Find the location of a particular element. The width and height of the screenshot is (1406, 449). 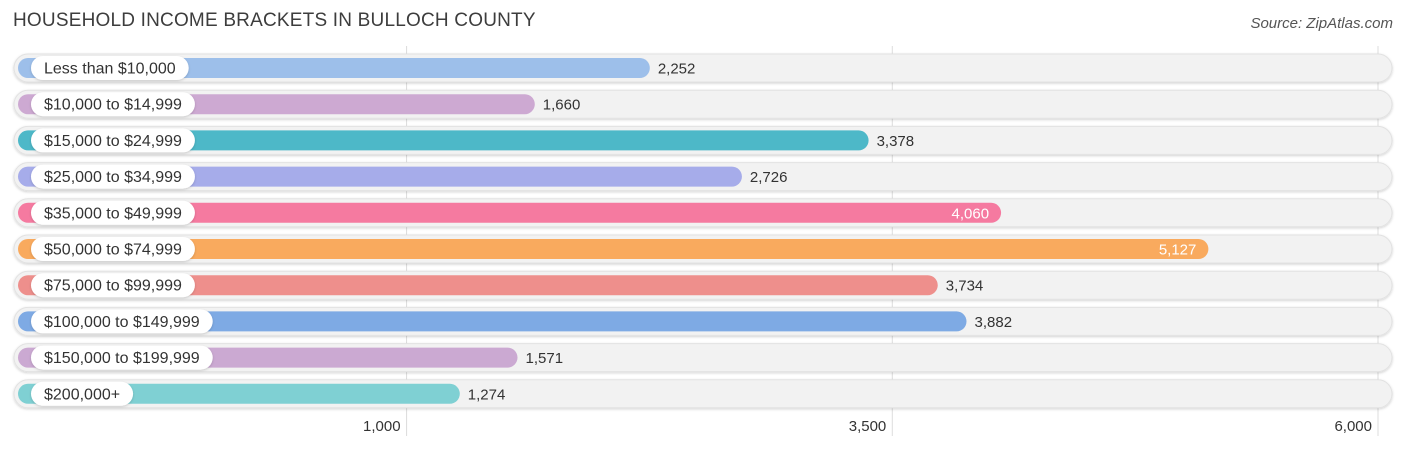

category-label: $100,000 to $149,999 is located at coordinates (122, 322).